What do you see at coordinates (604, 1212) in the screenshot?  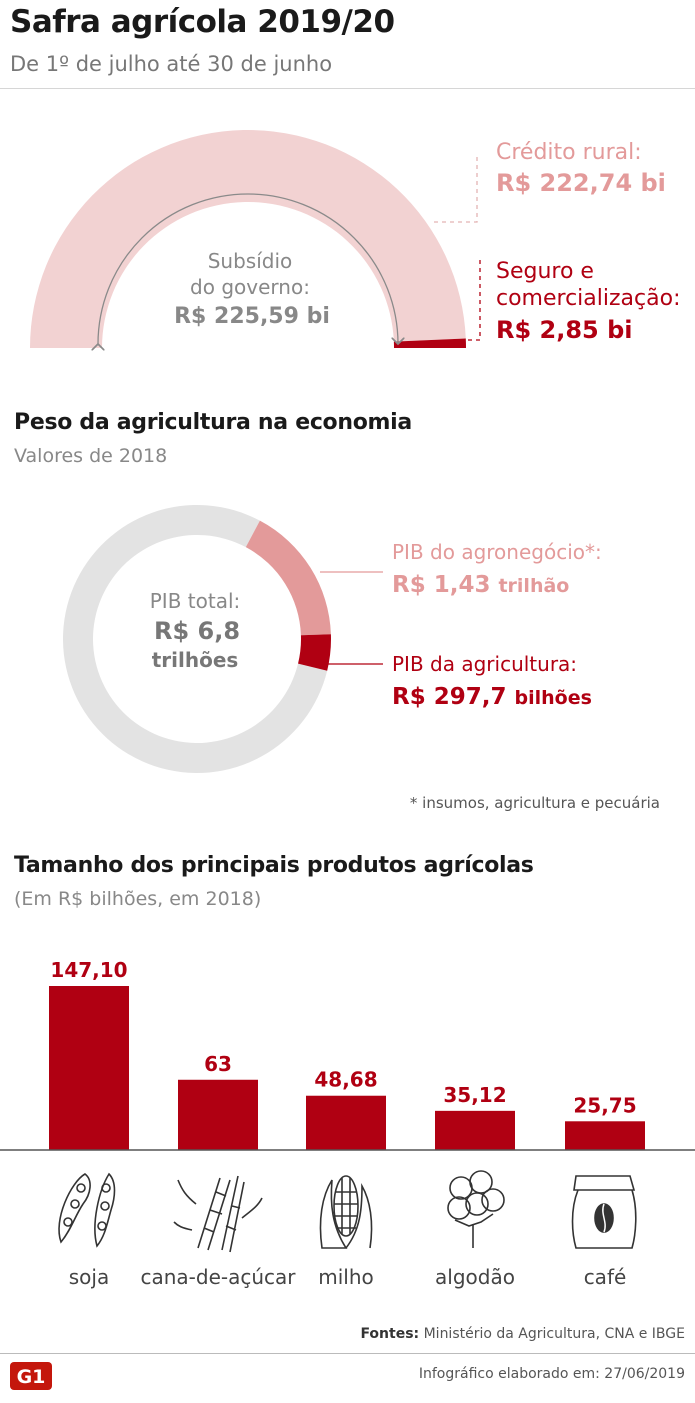 I see `coffee-sack-icon` at bounding box center [604, 1212].